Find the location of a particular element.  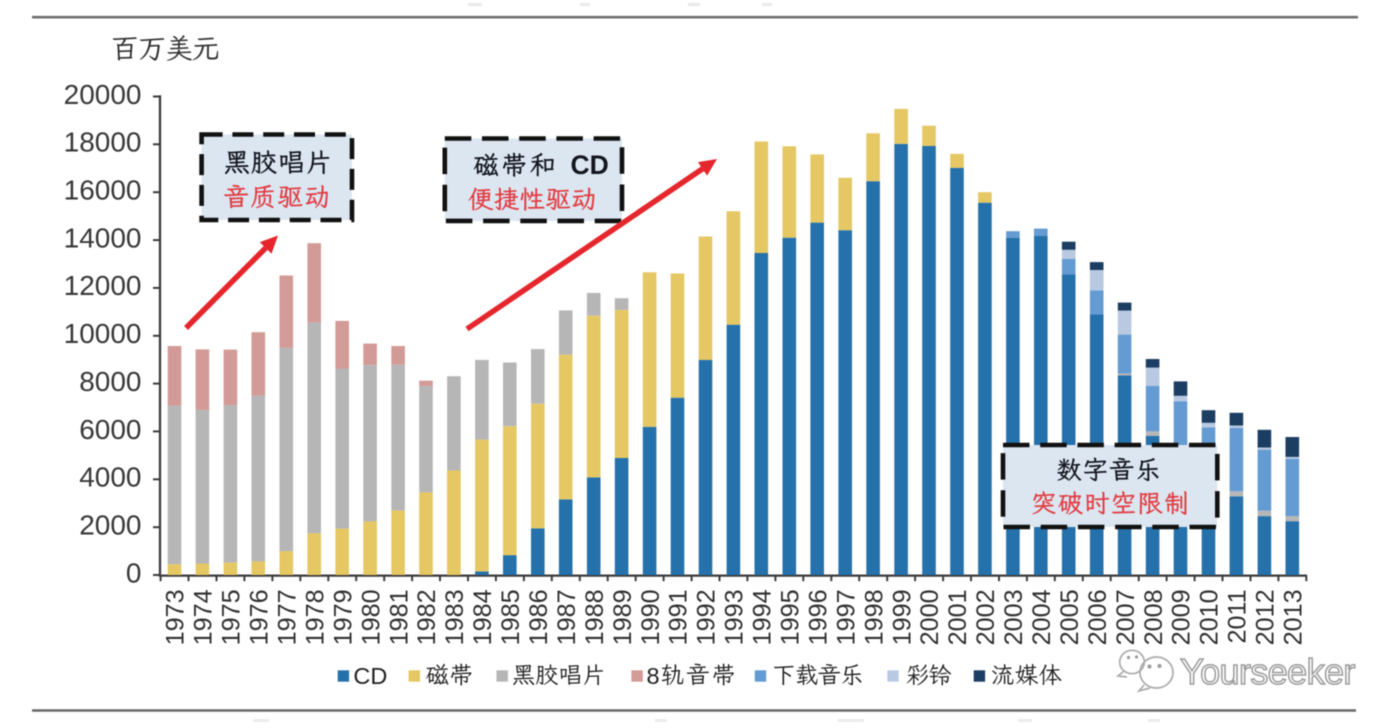

svg-text: 1986 is located at coordinates (539, 617).